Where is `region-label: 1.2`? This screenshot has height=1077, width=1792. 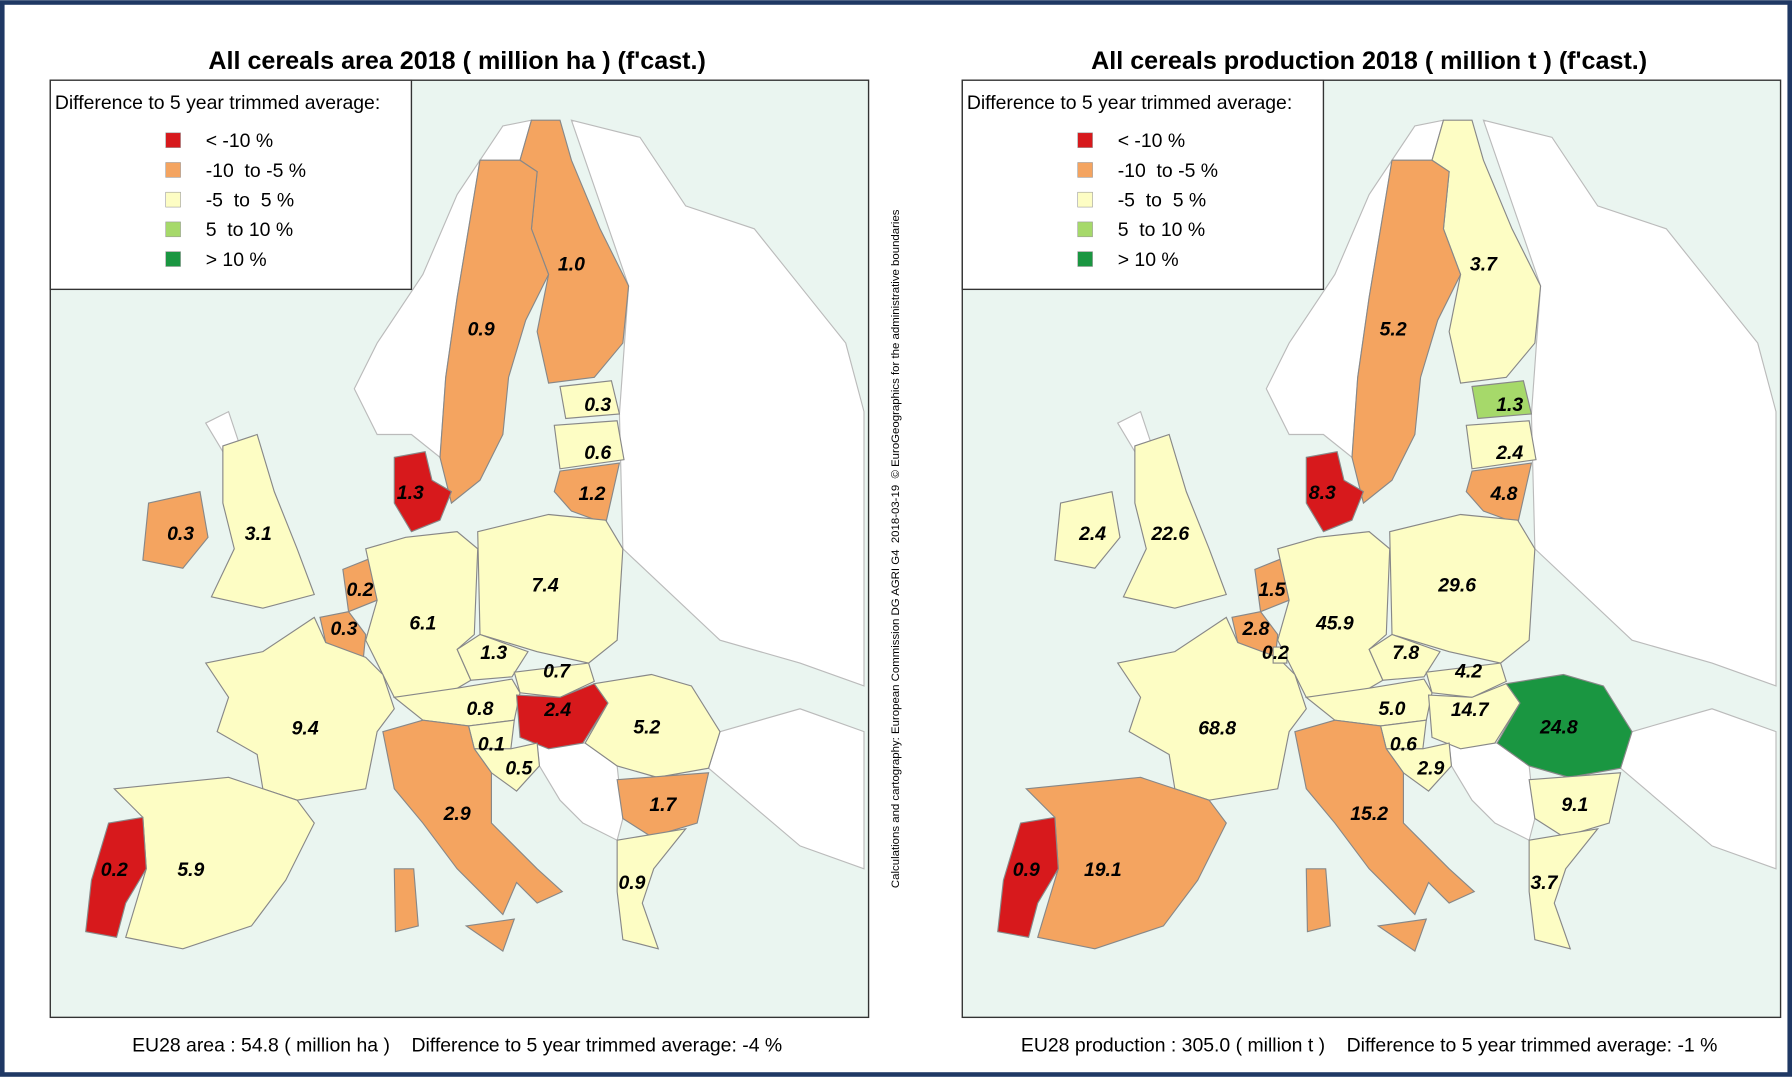 region-label: 1.2 is located at coordinates (592, 494).